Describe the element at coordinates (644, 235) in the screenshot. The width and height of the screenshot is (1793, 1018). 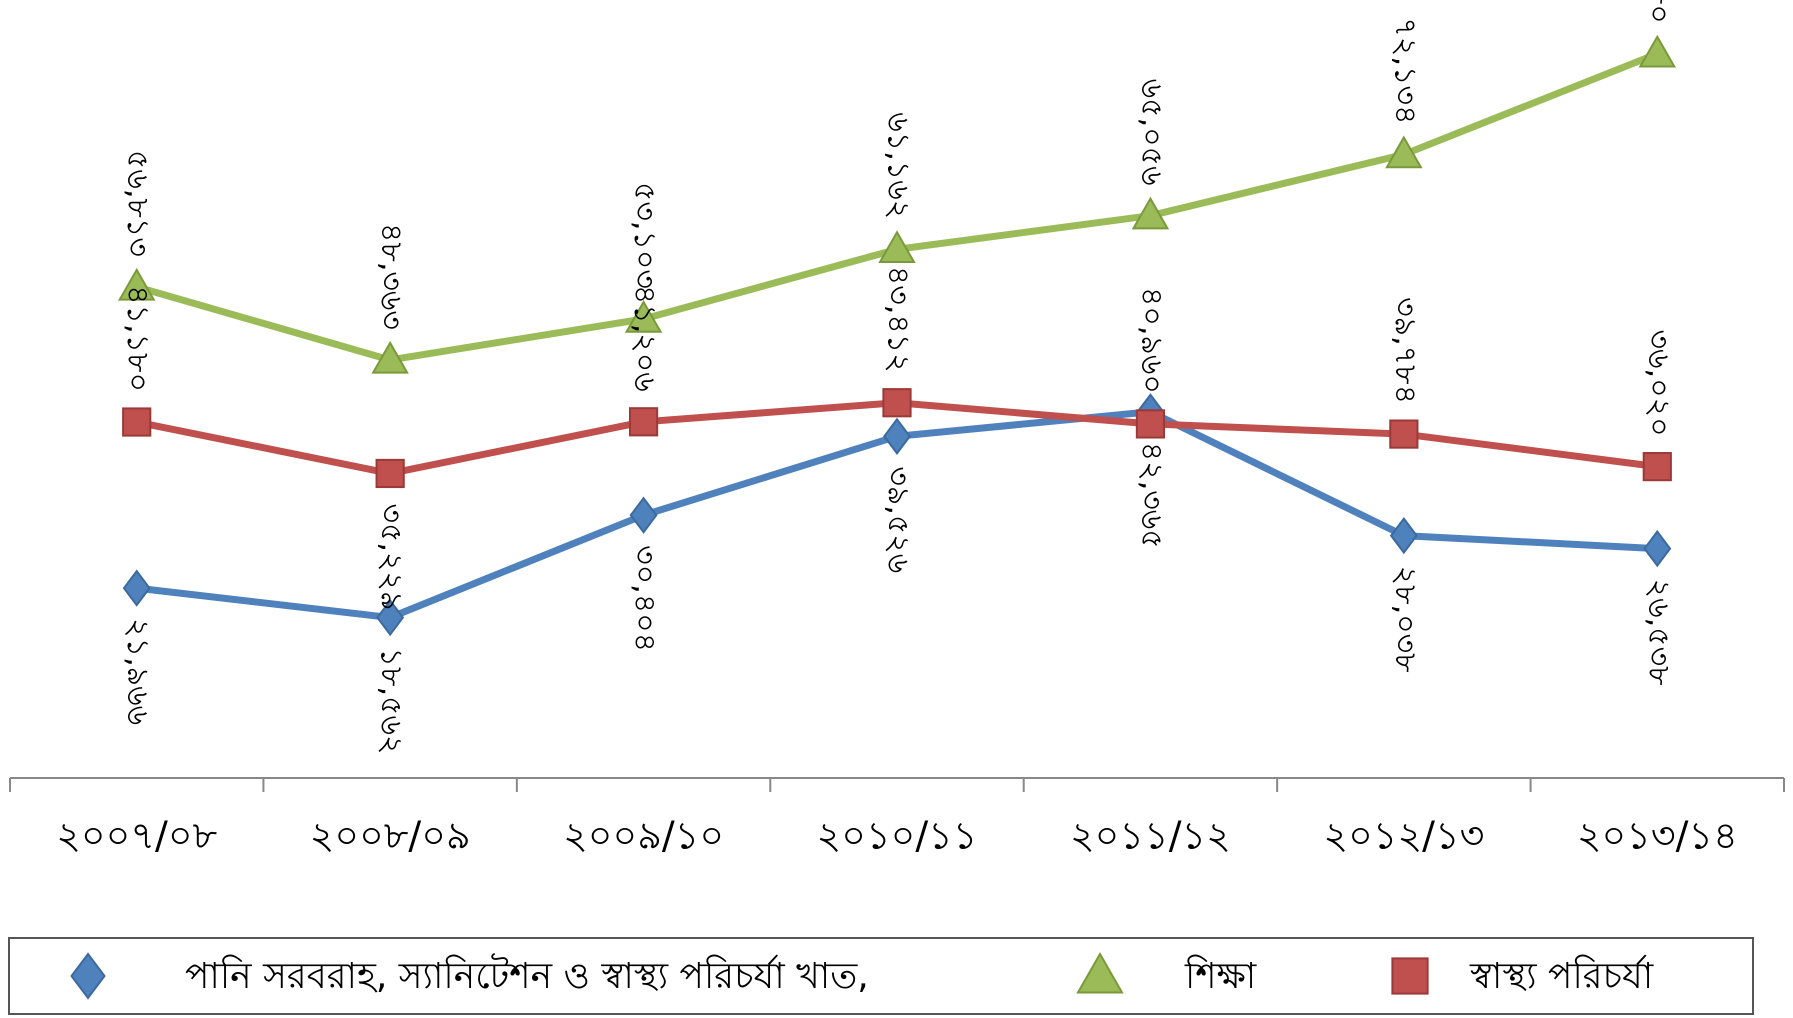
I see `data-label: ৫৩,১০৩` at that location.